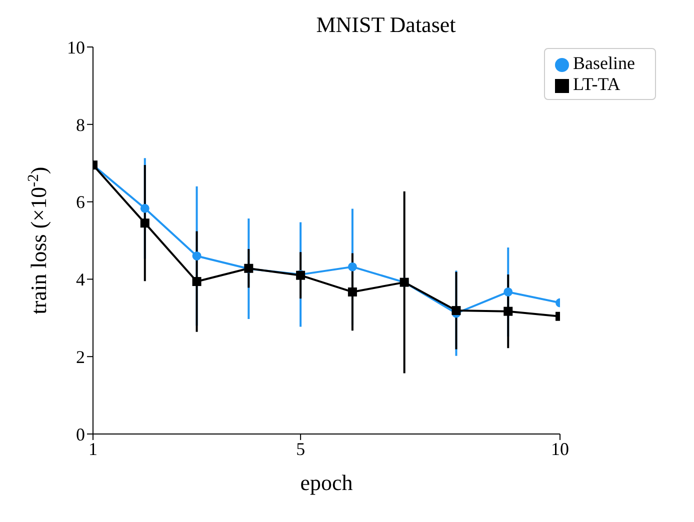 This screenshot has width=694, height=522. What do you see at coordinates (76, 47) in the screenshot?
I see `y-tick-label: 10` at bounding box center [76, 47].